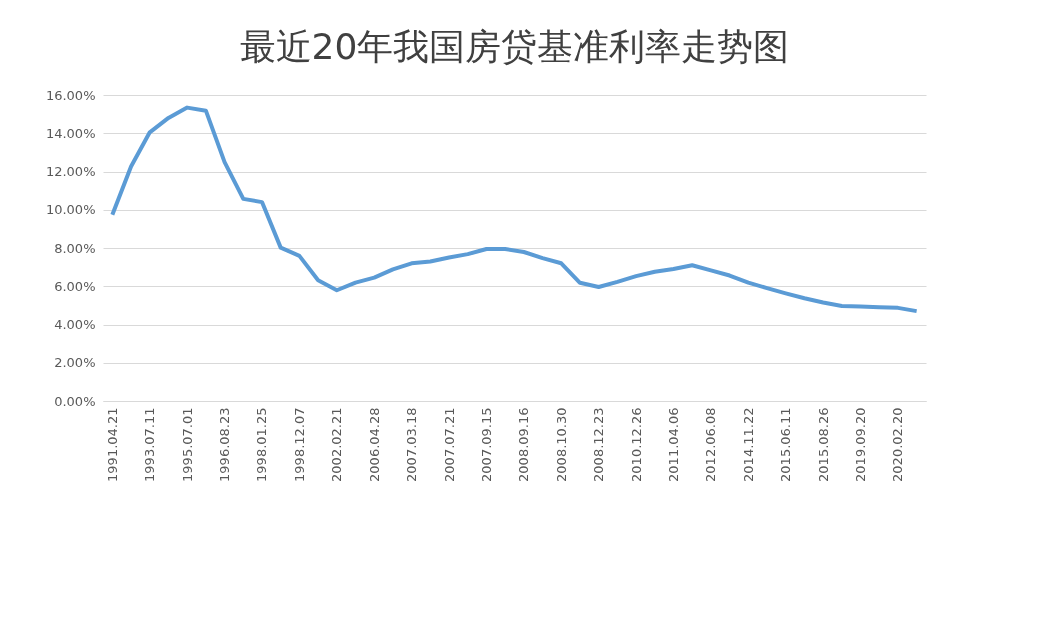  What do you see at coordinates (70, 210) in the screenshot?
I see `y-tick-label: 10.00%` at bounding box center [70, 210].